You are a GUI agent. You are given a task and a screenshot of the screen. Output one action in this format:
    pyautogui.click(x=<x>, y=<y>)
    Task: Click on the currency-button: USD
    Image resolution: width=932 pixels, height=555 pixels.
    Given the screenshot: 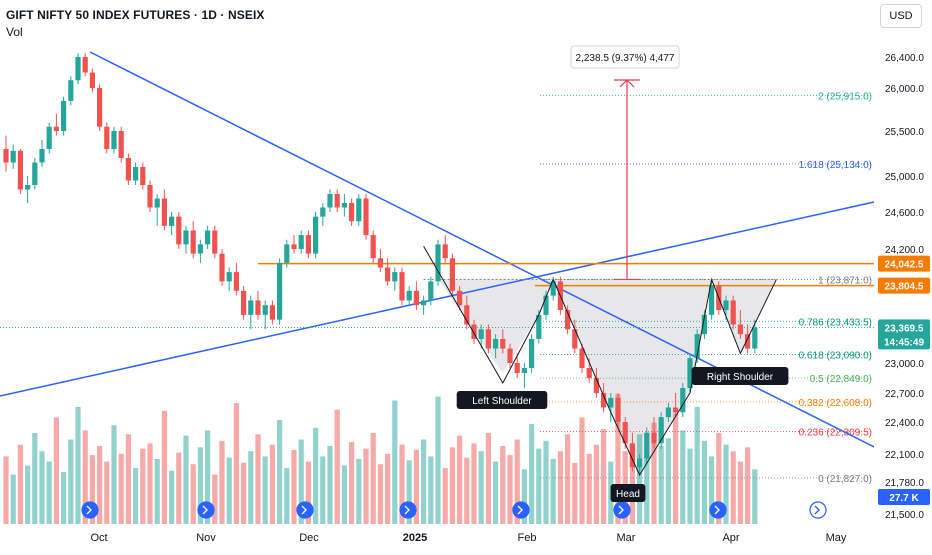 What is the action you would take?
    pyautogui.click(x=901, y=16)
    